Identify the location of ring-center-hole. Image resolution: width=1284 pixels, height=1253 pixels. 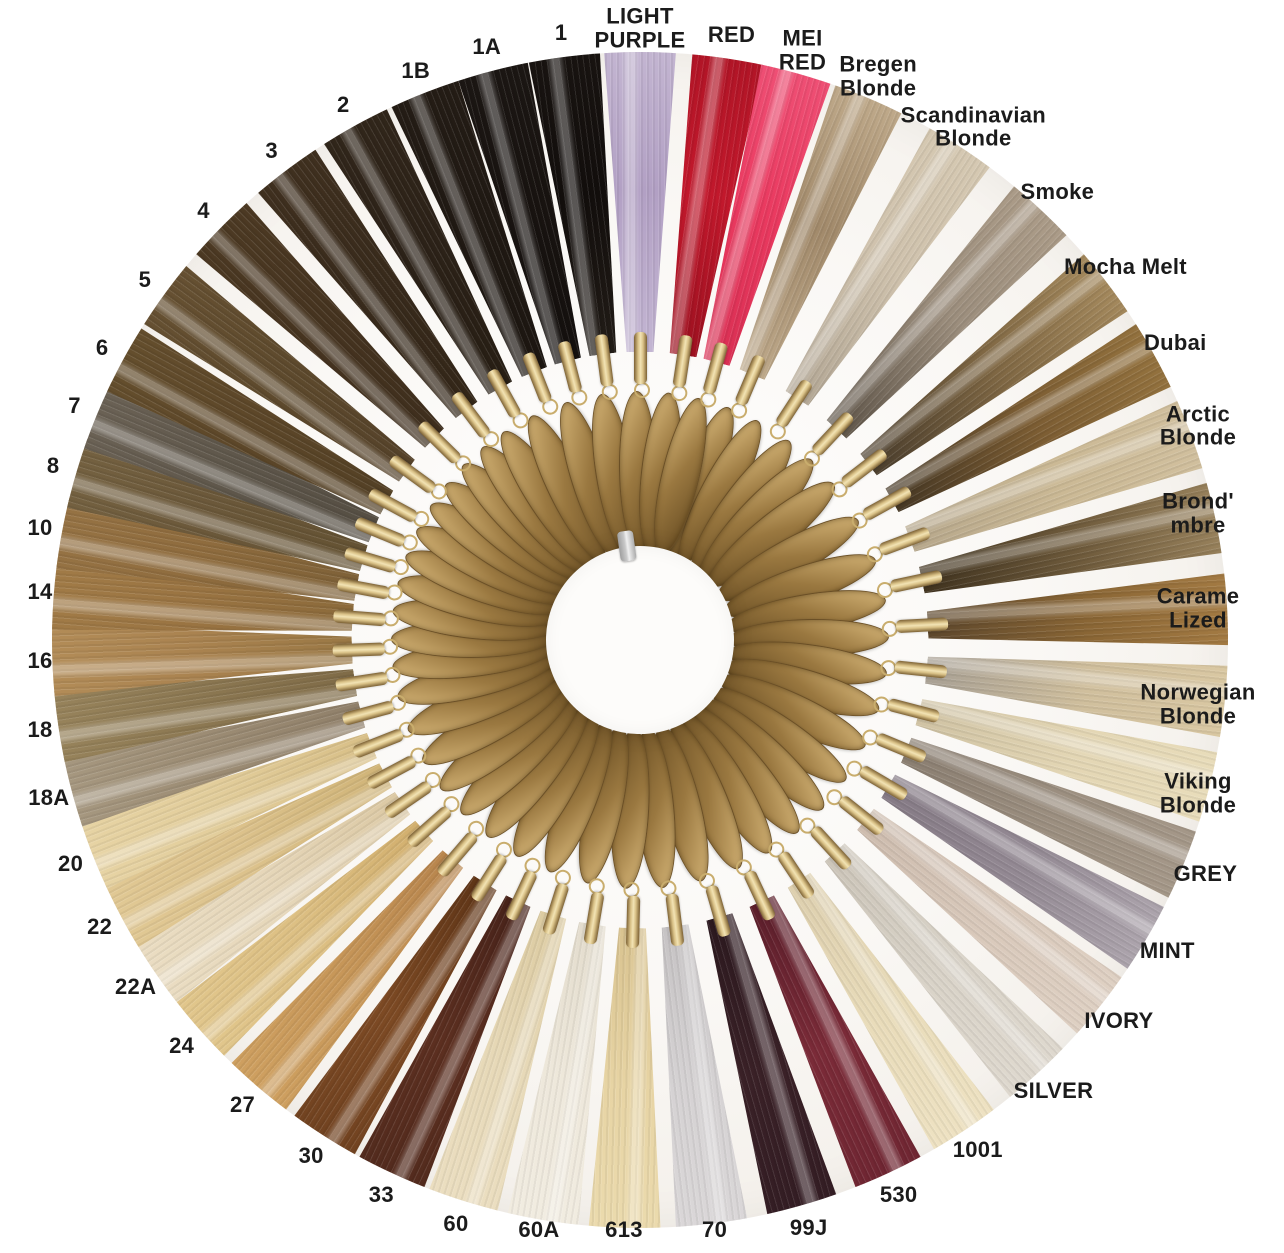
(640, 640).